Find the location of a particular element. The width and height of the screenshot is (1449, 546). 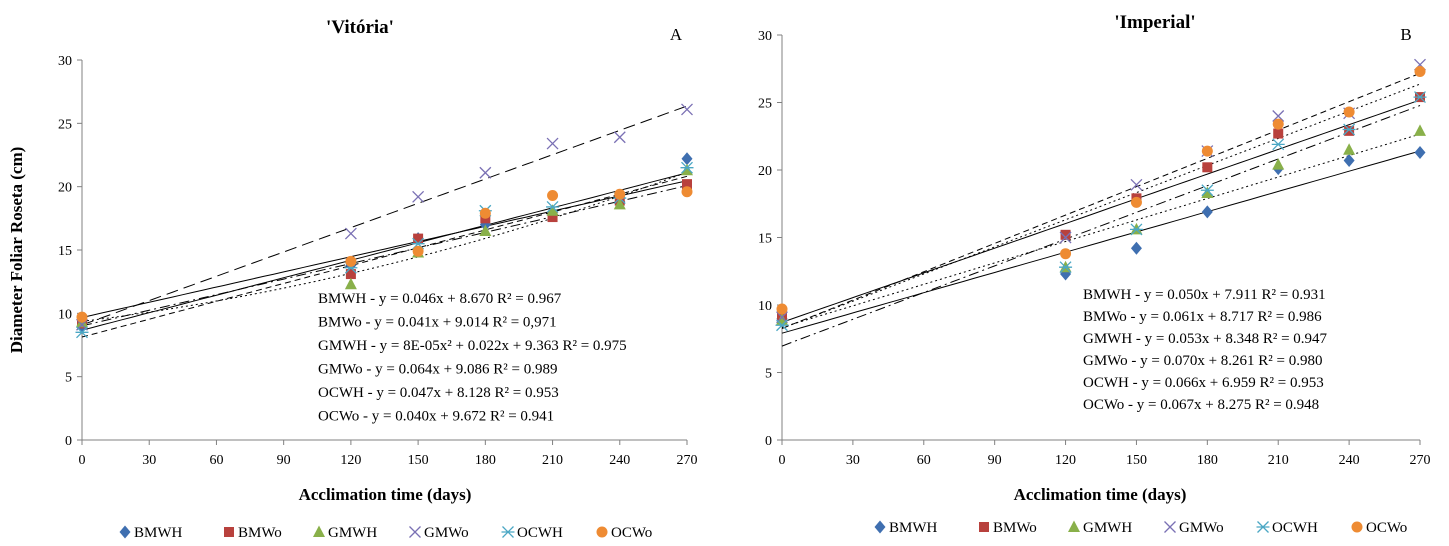

trend-line-ocwo is located at coordinates (384, 249).